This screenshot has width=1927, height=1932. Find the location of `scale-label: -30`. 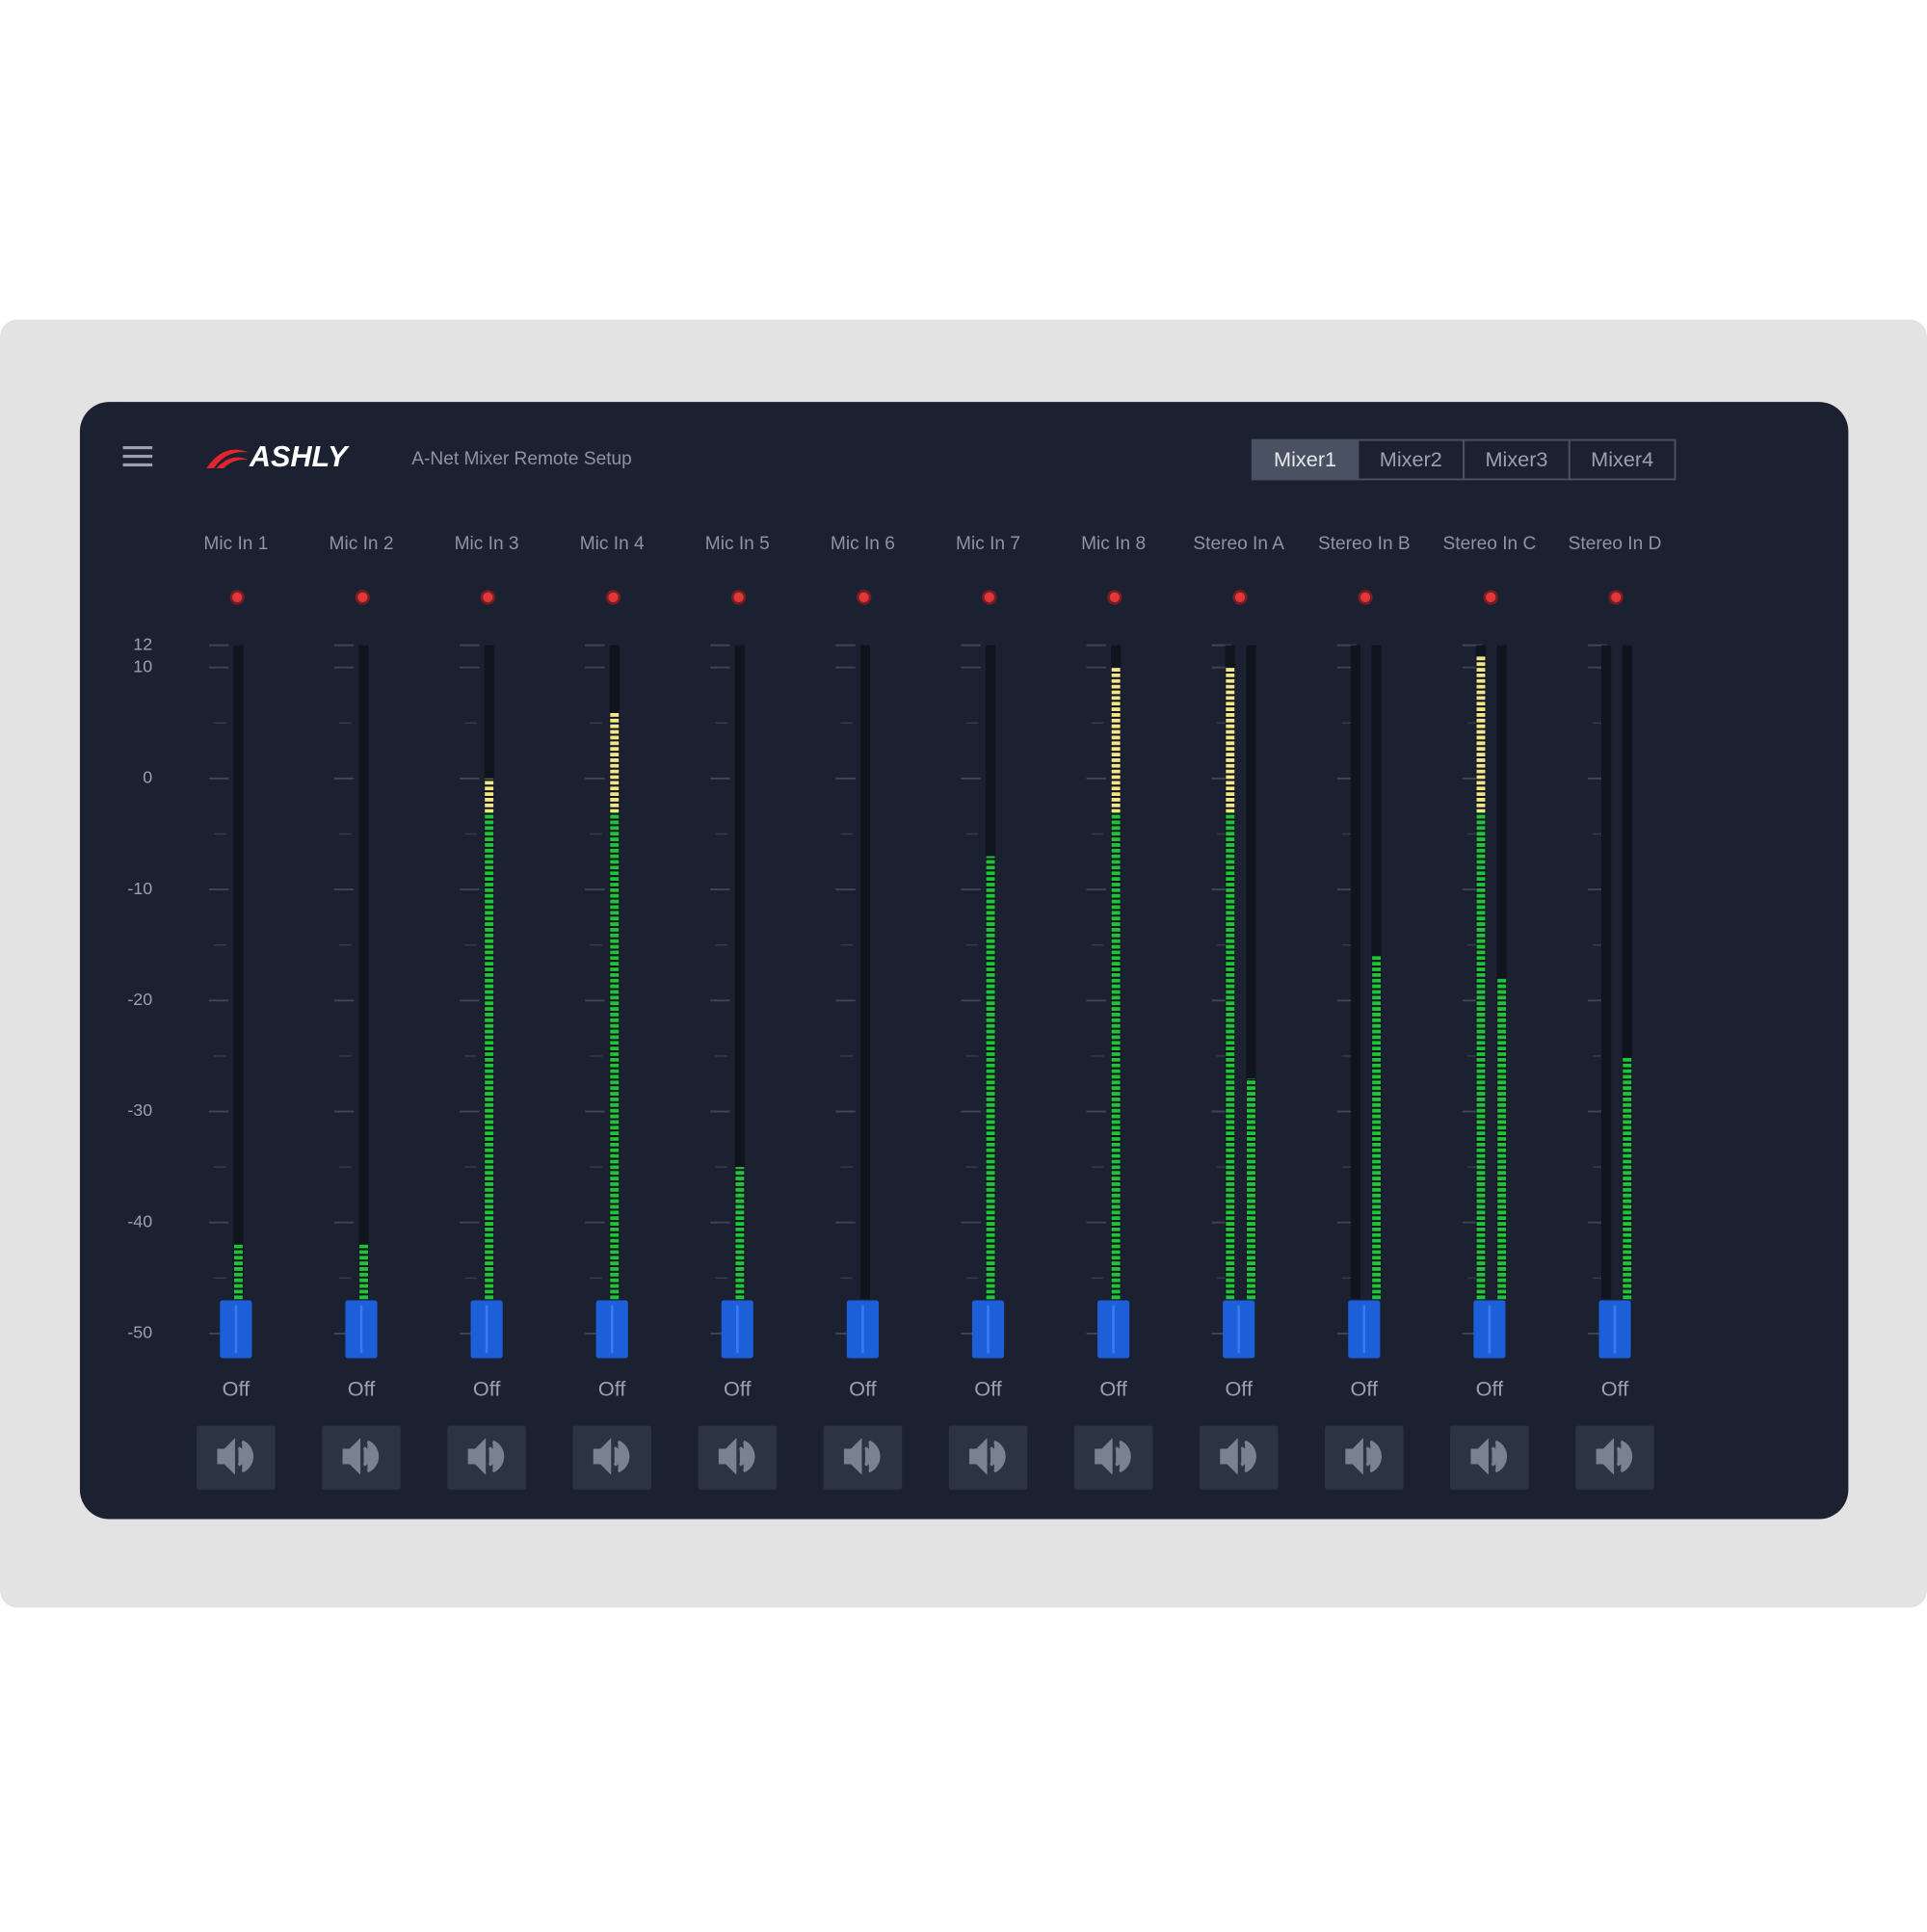

scale-label: -30 is located at coordinates (139, 1110).